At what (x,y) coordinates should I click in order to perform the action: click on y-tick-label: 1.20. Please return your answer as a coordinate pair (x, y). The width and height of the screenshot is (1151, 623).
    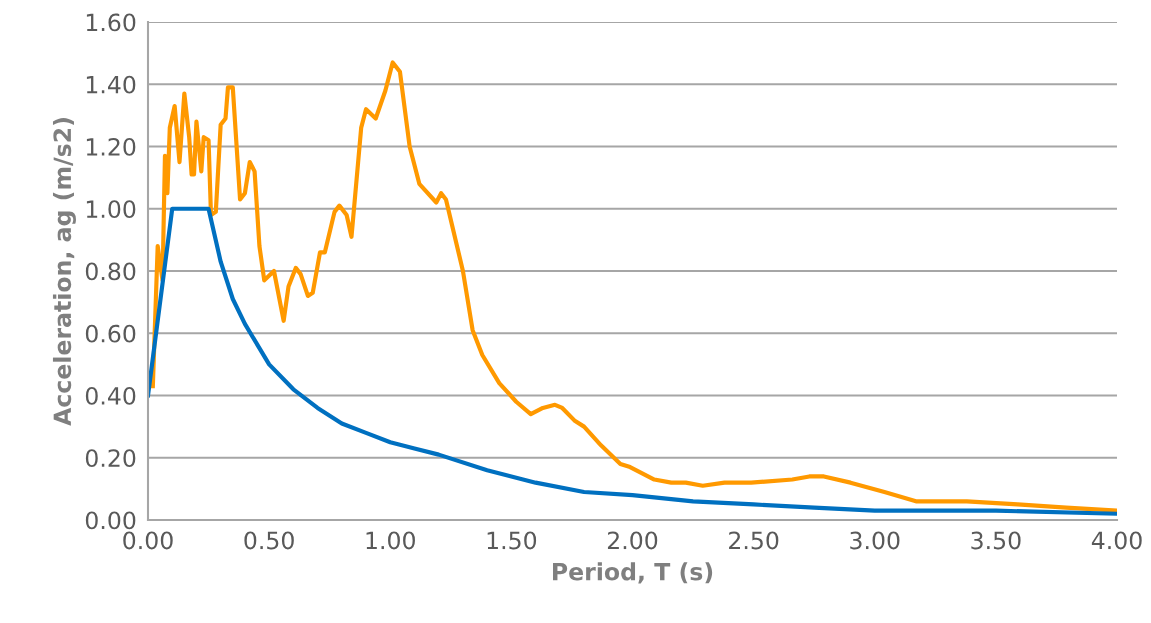
    Looking at the image, I should click on (111, 146).